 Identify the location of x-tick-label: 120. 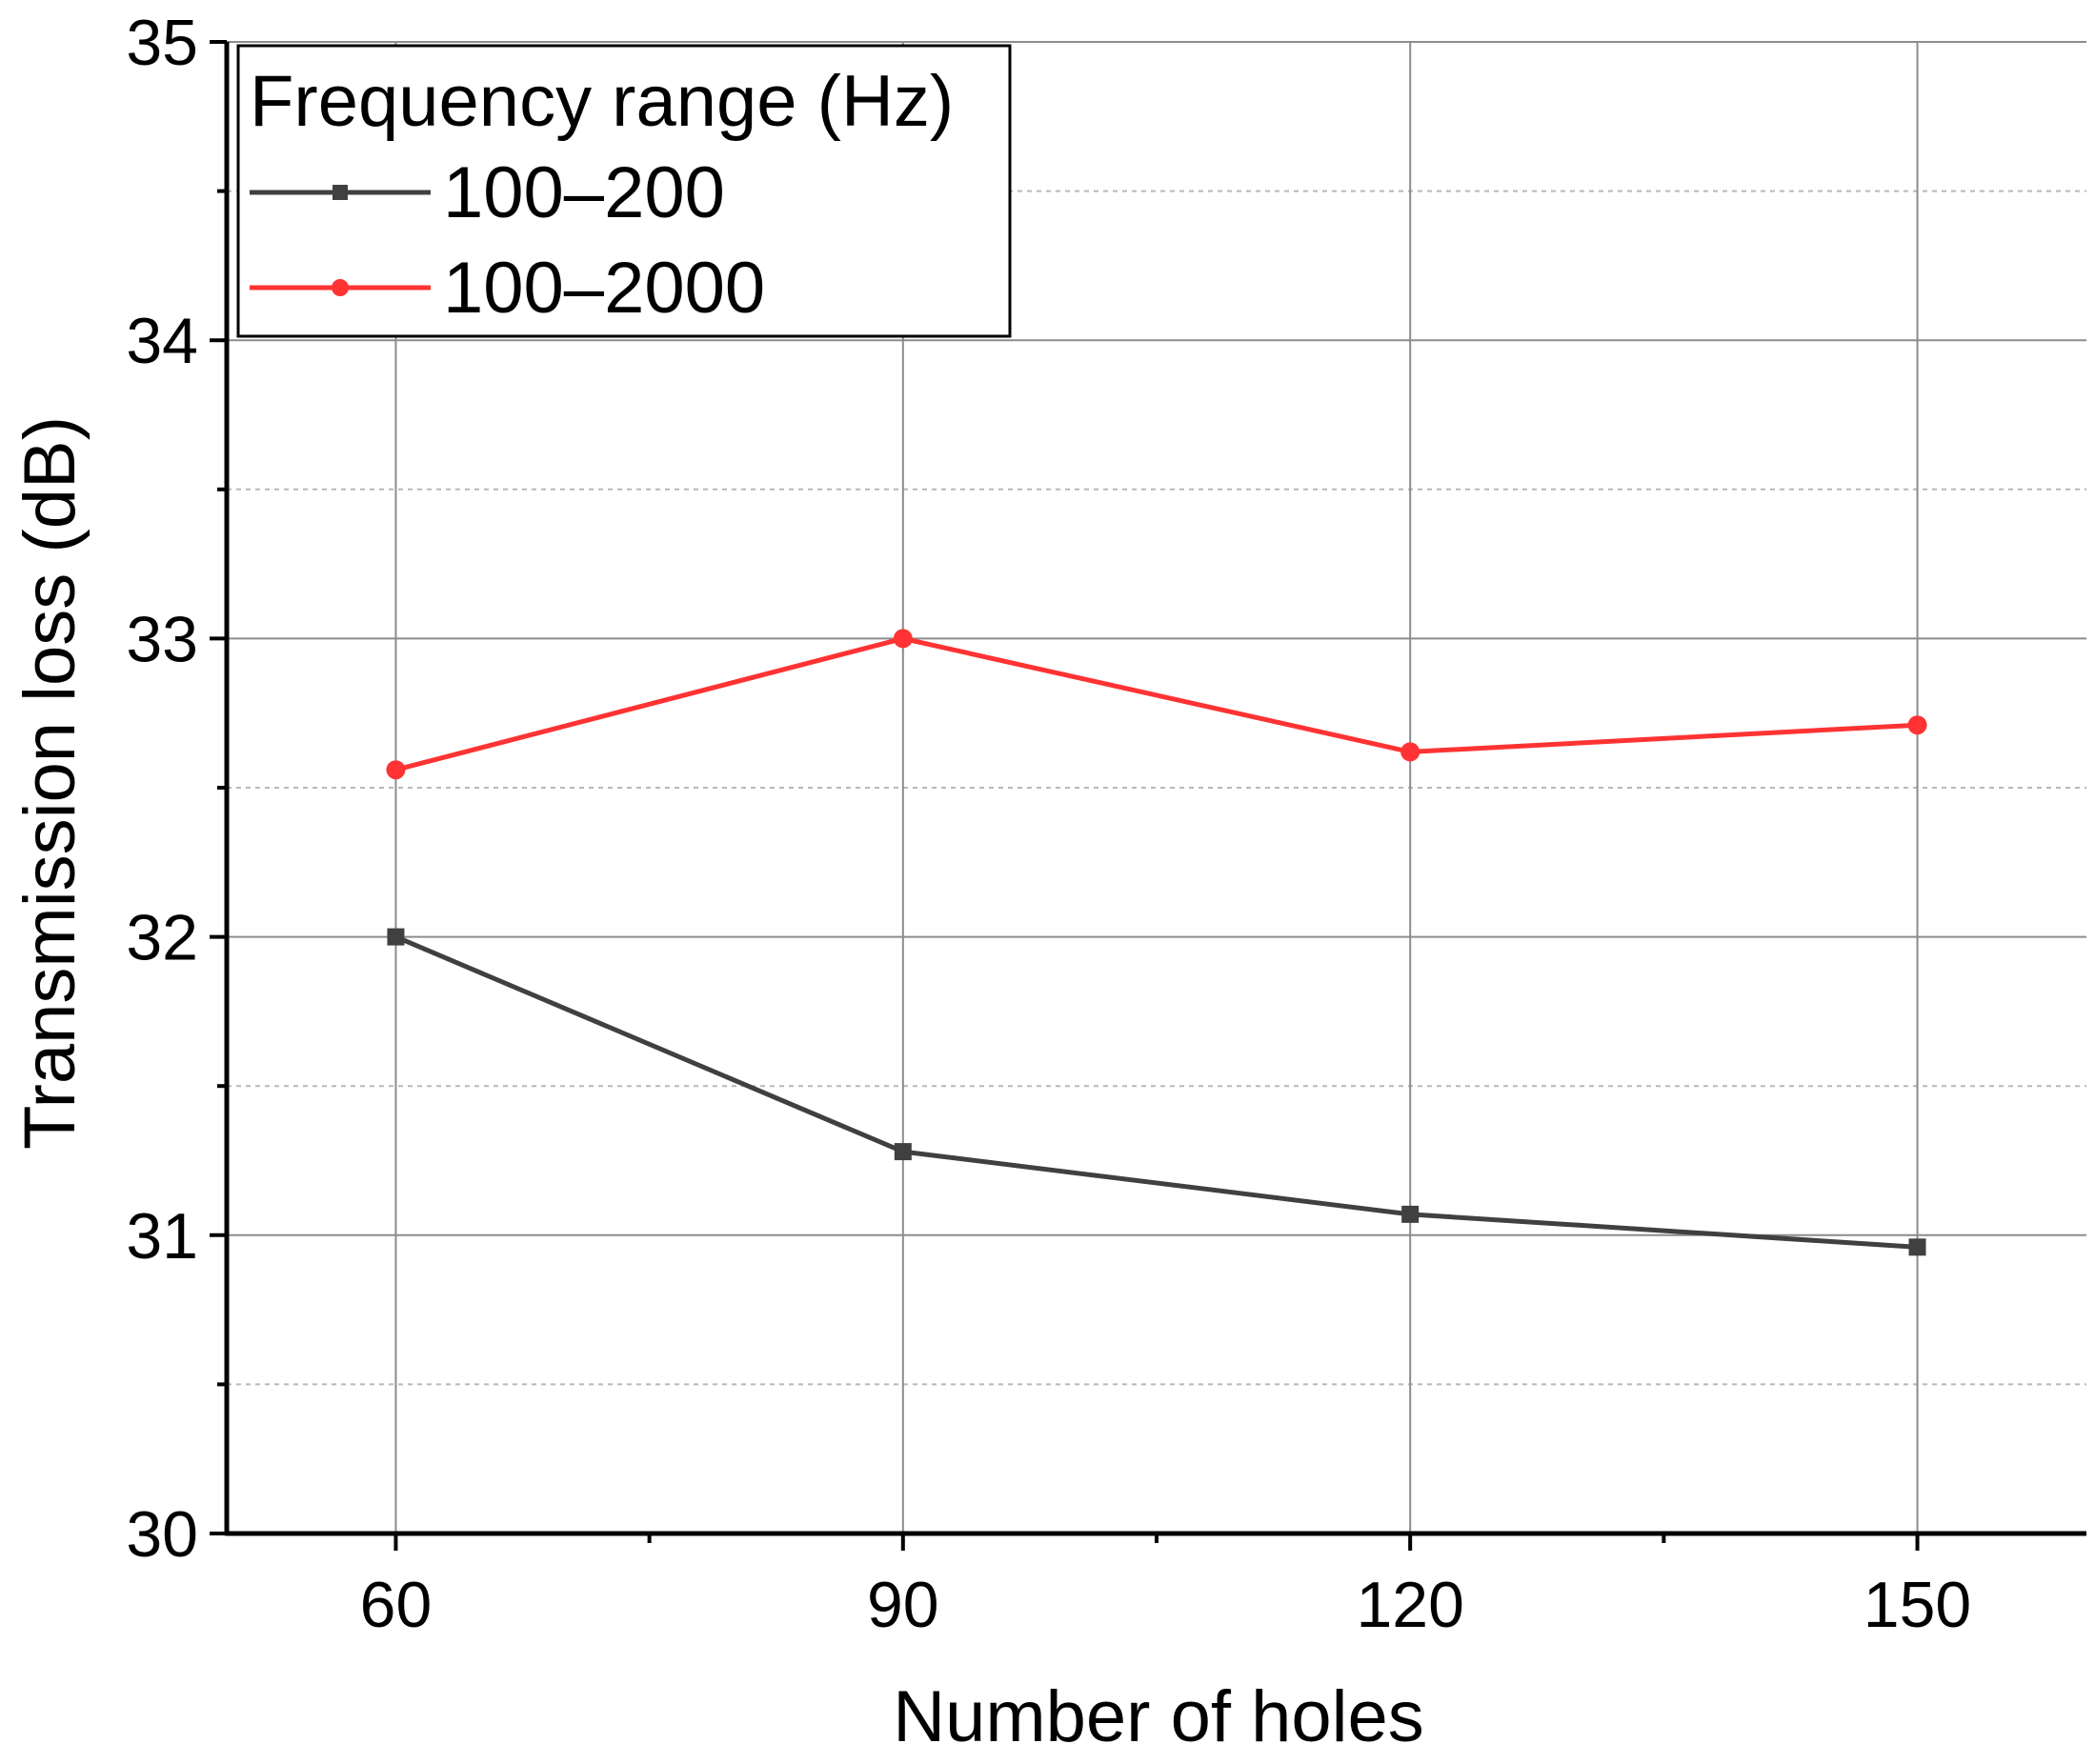
(1409, 1605).